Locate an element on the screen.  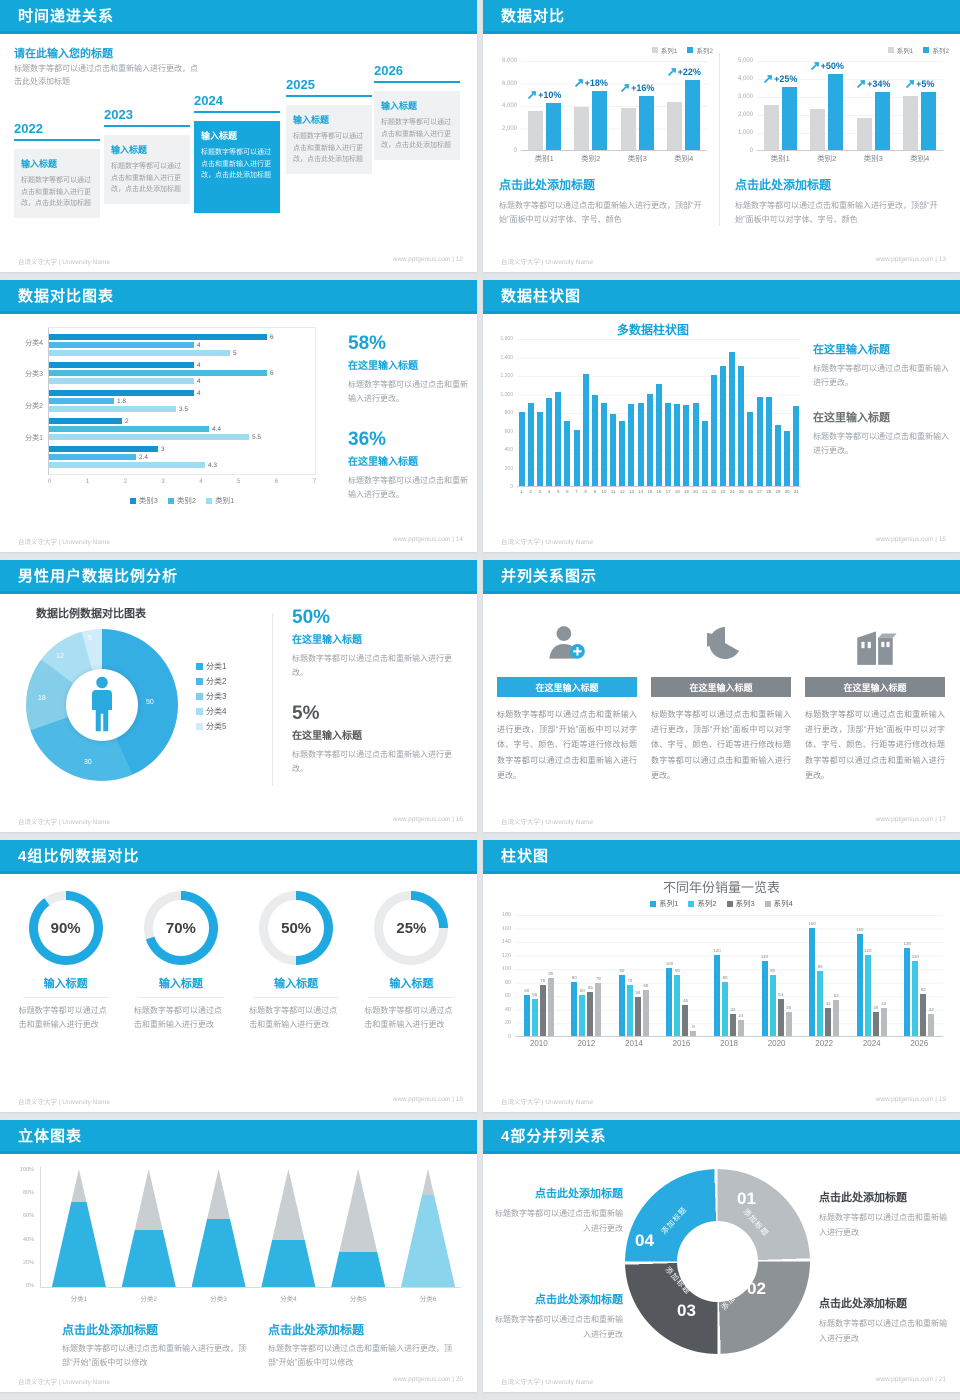
bar-group: +34% is located at coordinates (873, 114).